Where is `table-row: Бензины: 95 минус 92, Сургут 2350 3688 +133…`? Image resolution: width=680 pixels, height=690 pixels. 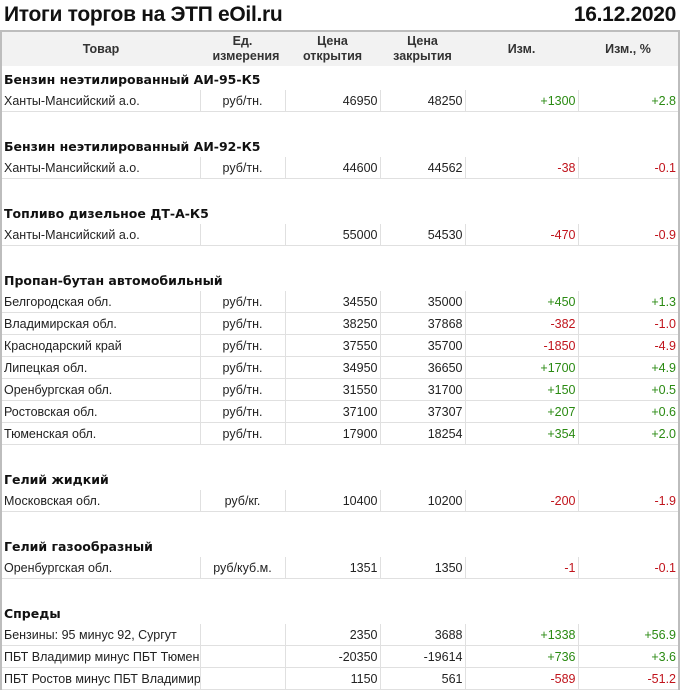
table-row: Бензины: 95 минус 92, Сургут 2350 3688 +133… is located at coordinates (340, 635).